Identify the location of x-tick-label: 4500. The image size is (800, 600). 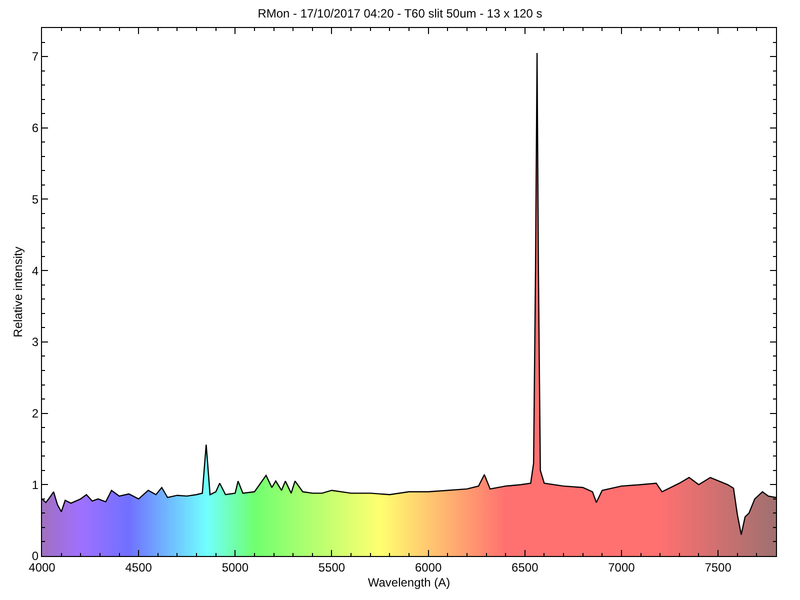
(138, 567).